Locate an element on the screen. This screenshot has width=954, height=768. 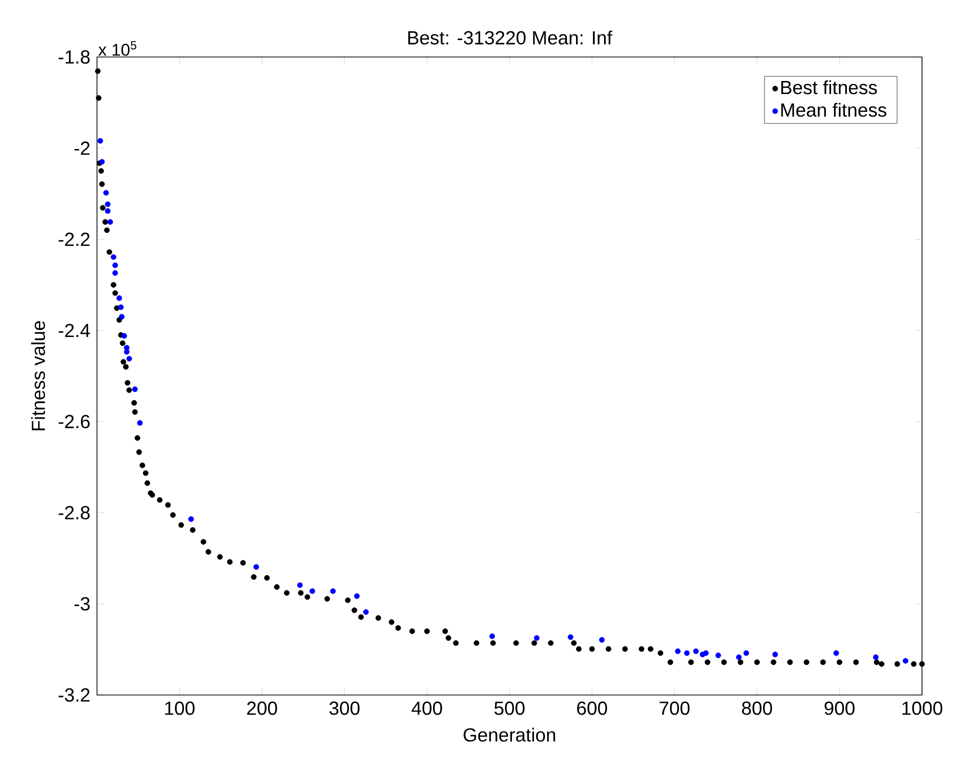
text: x 10$^{5}$ is located at coordinates (117, 48).